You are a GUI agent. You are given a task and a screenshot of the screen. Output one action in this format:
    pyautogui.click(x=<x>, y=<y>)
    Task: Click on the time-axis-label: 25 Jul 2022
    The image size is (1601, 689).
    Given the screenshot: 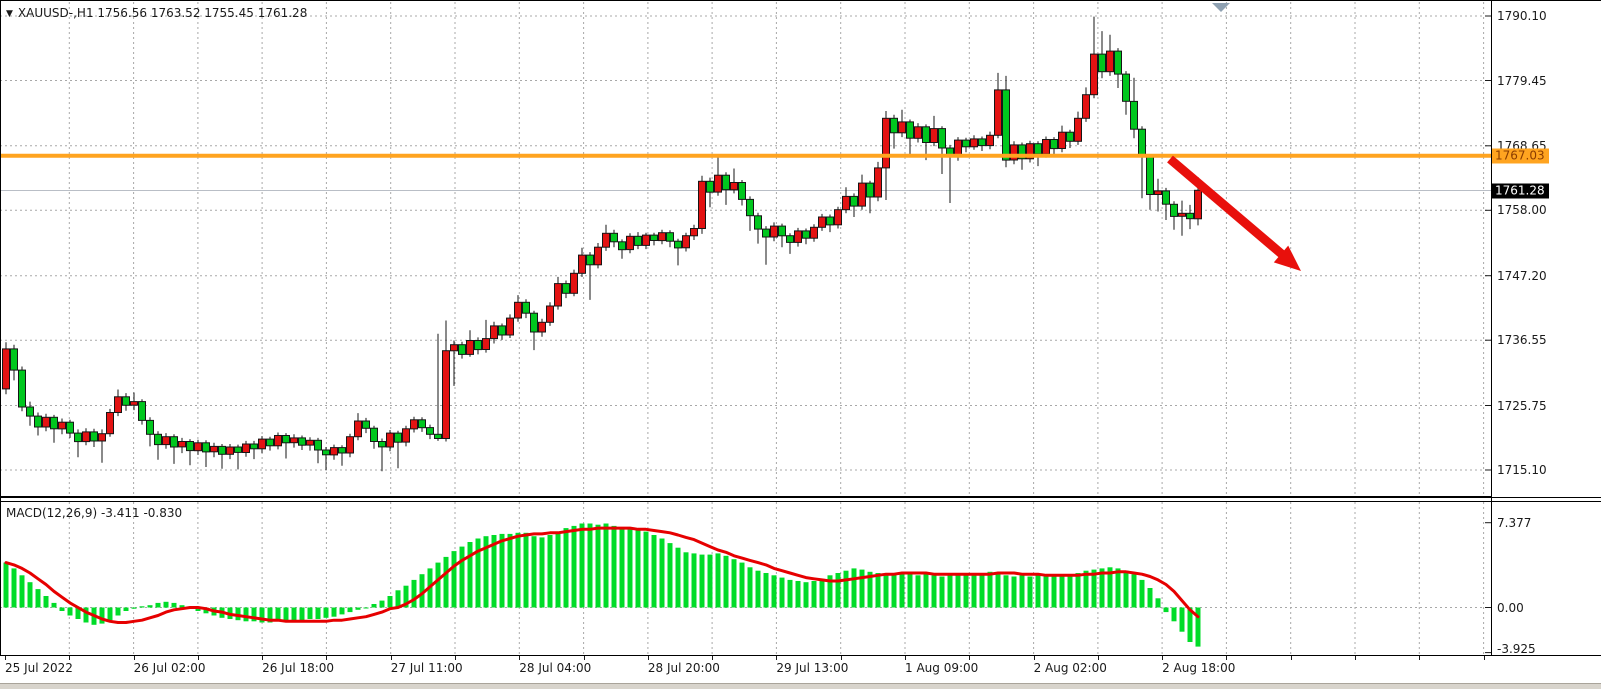 What is the action you would take?
    pyautogui.click(x=39, y=668)
    